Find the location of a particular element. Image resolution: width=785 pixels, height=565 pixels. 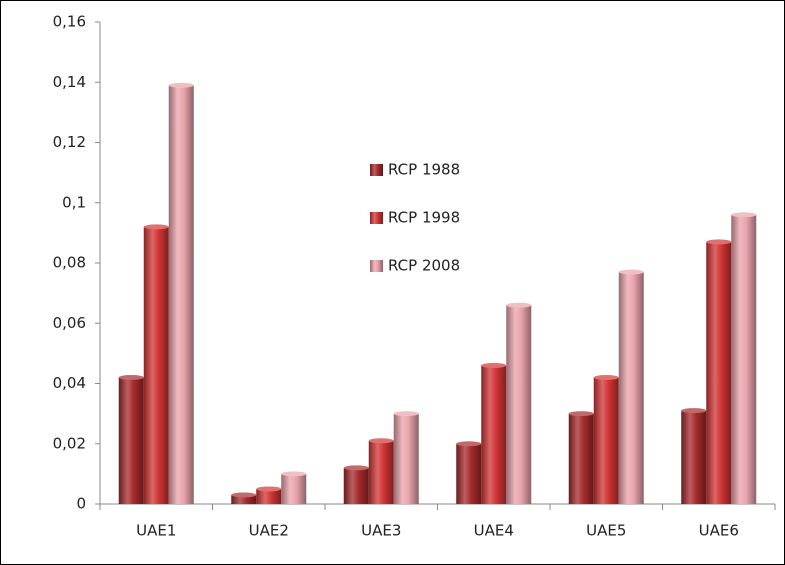

legend-label: RCP 1998 is located at coordinates (424, 218).